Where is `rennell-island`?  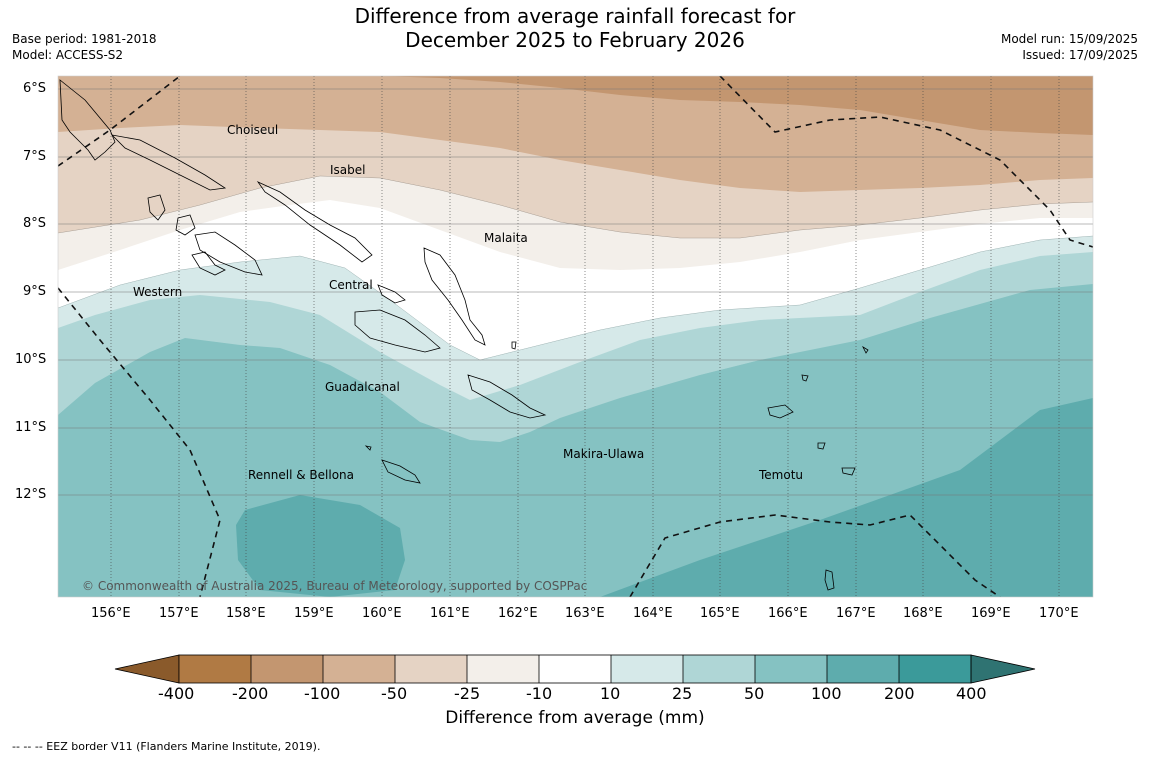
rennell-island is located at coordinates (401, 471).